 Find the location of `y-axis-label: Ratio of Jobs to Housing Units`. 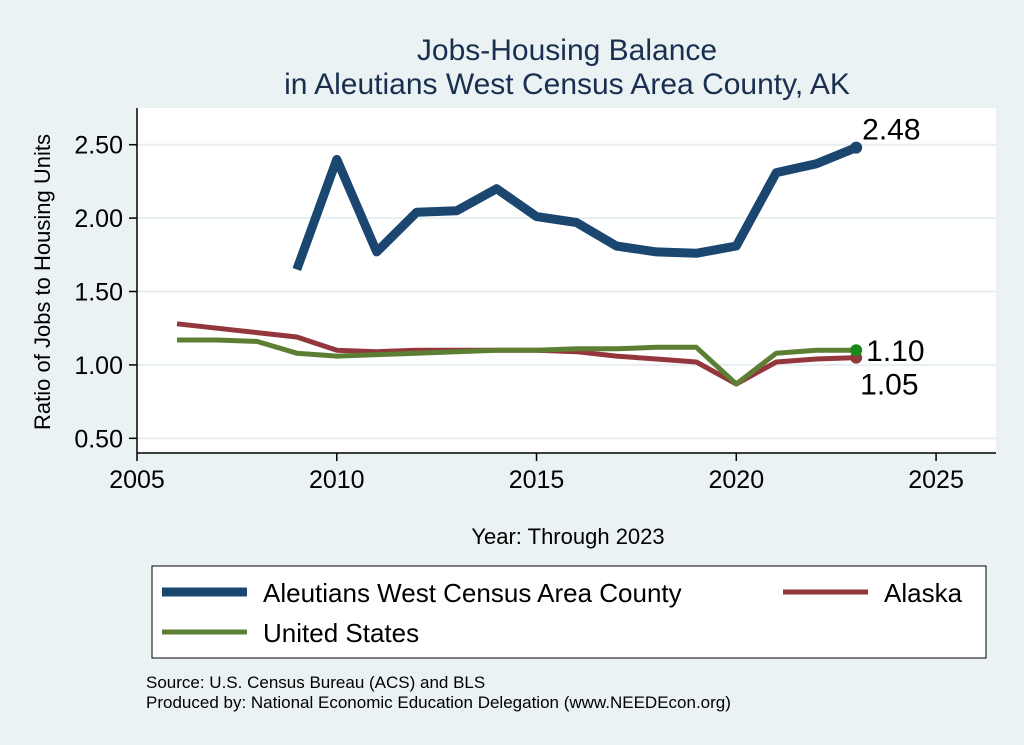

y-axis-label: Ratio of Jobs to Housing Units is located at coordinates (42, 282).